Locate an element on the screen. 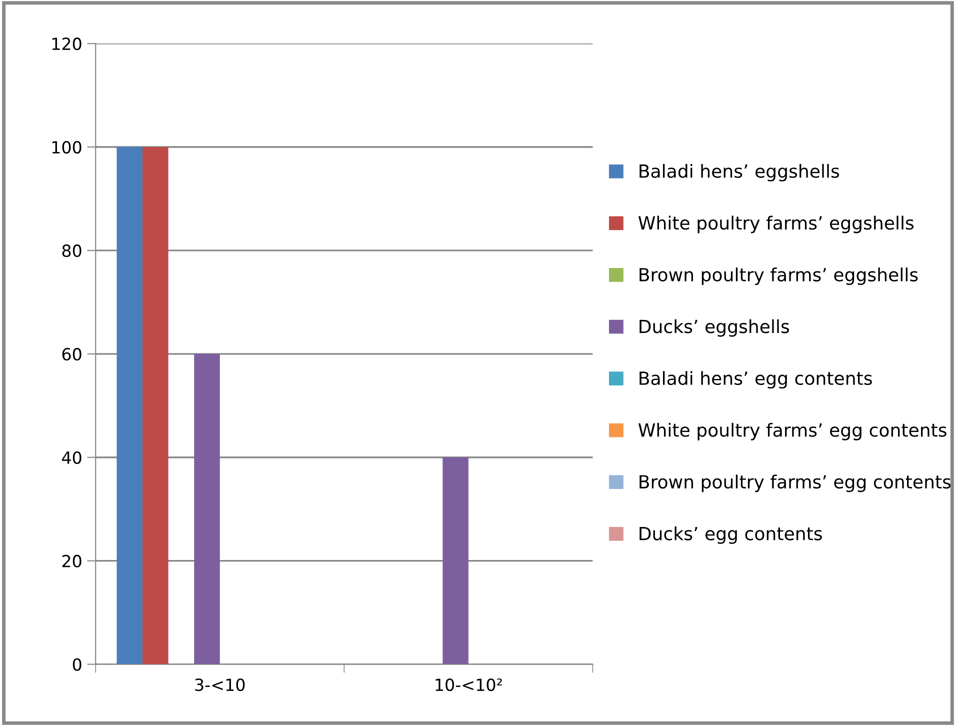 This screenshot has height=726, width=956. y-tick-label: 120 is located at coordinates (67, 44).